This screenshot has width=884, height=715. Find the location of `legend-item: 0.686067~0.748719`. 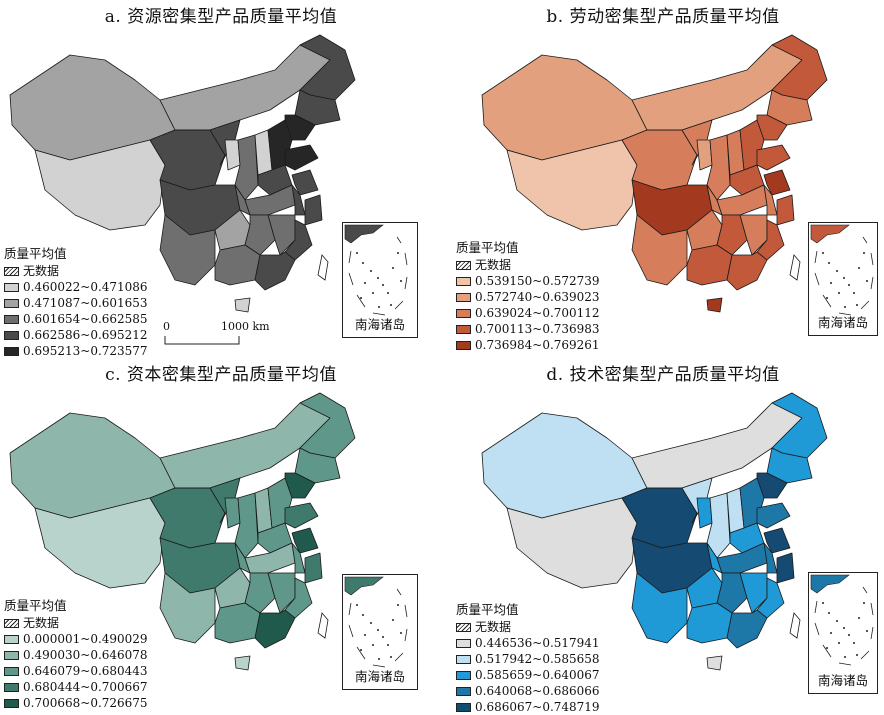

legend-item: 0.686067~0.748719 is located at coordinates (528, 707).